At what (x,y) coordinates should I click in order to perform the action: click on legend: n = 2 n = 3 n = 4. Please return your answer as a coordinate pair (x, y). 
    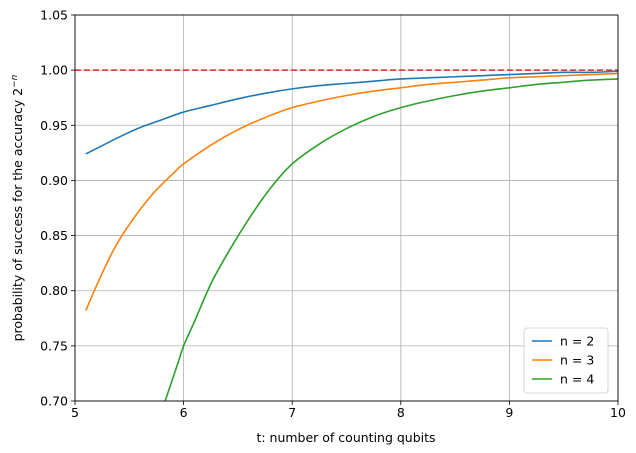
    Looking at the image, I should click on (566, 360).